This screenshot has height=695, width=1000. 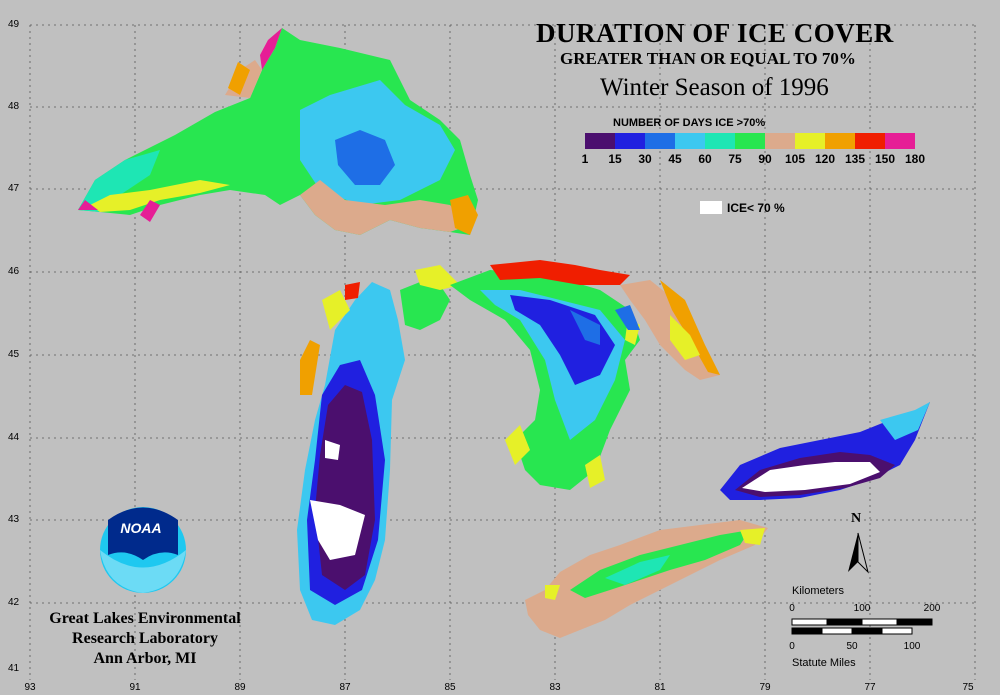 I want to click on credit-line-1: Great Lakes Environmental, so click(x=145, y=618).